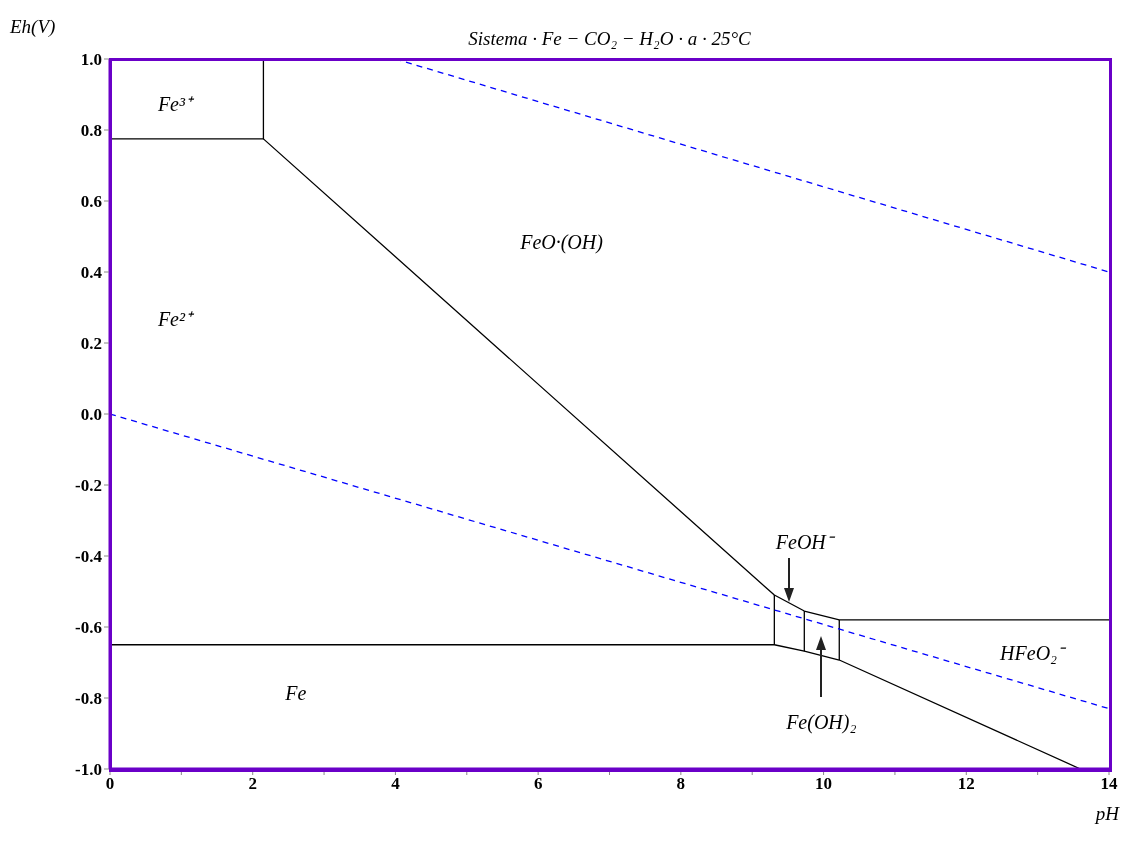 This screenshot has height=841, width=1131. I want to click on x-tick-label: 4, so click(396, 784).